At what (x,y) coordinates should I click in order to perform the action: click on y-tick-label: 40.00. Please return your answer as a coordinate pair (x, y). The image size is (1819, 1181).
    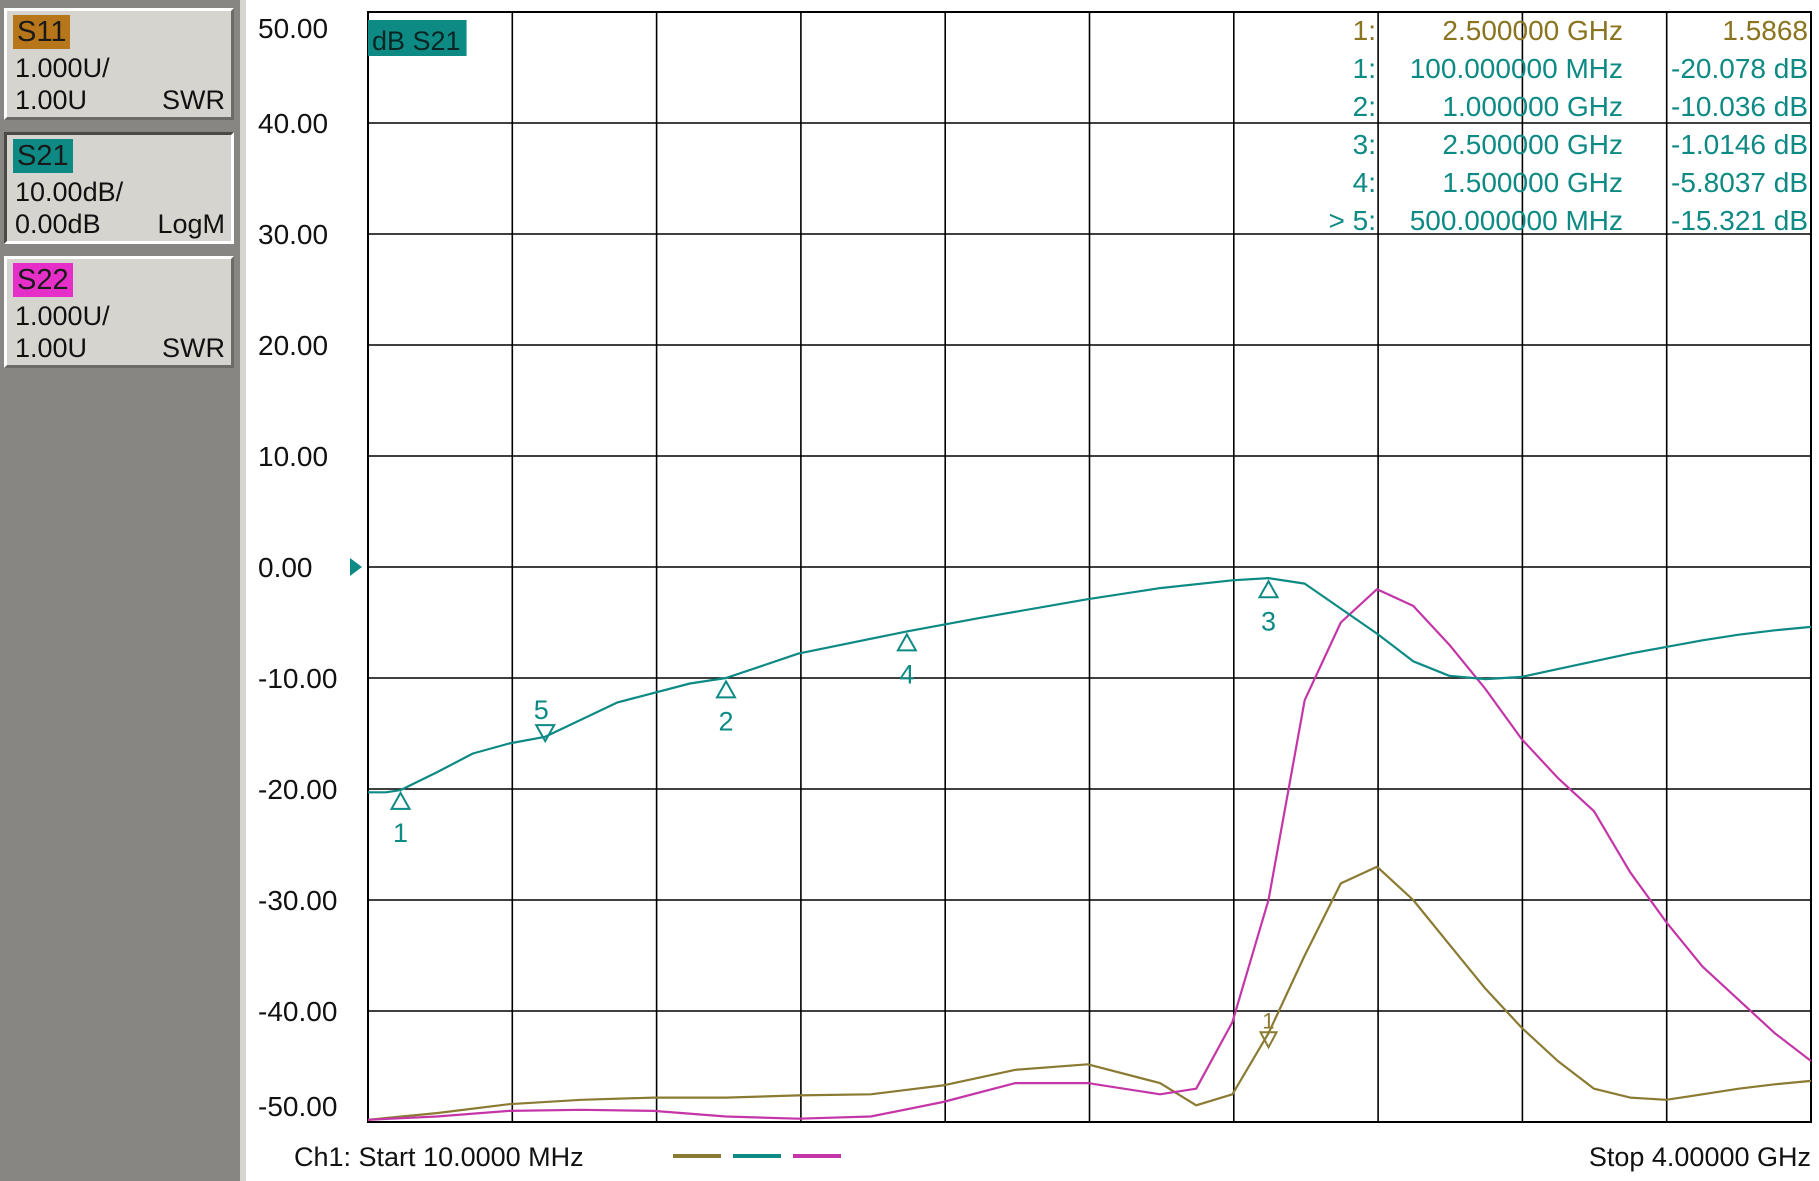
    Looking at the image, I should click on (293, 123).